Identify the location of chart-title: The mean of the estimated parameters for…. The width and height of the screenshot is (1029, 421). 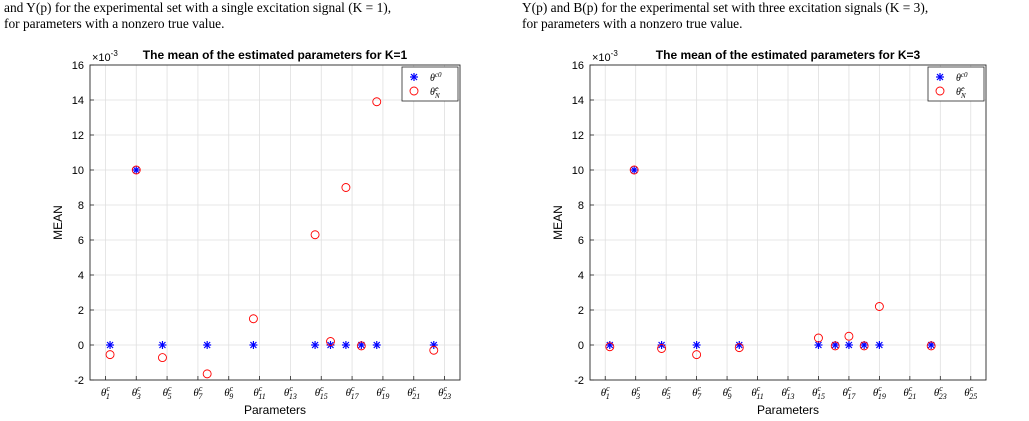
(788, 55).